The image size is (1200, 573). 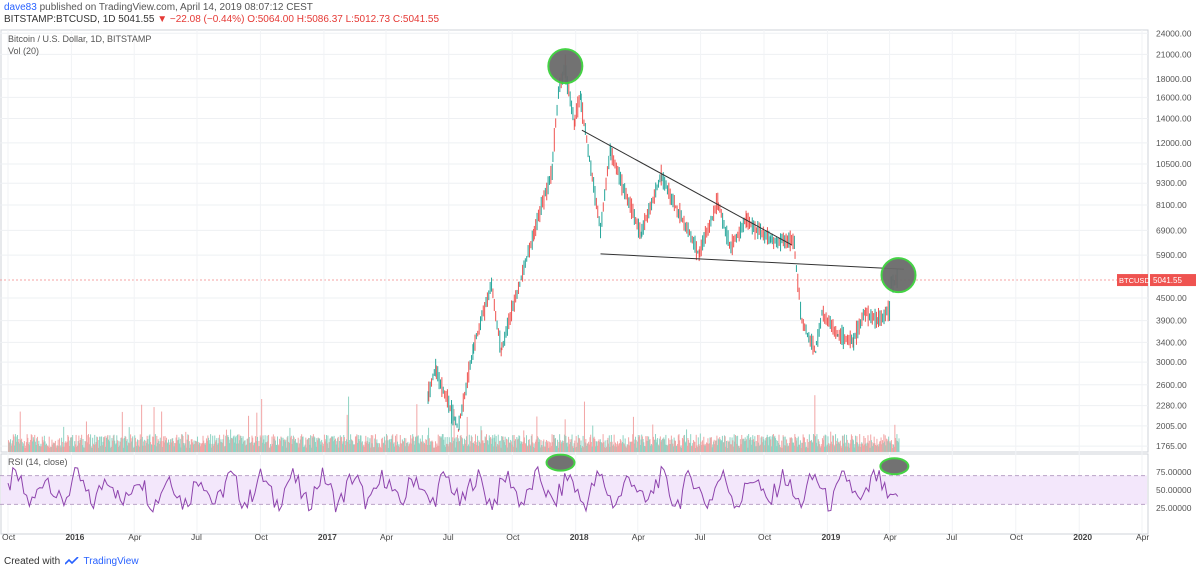 What do you see at coordinates (1082, 537) in the screenshot?
I see `x-tick-label: 2020` at bounding box center [1082, 537].